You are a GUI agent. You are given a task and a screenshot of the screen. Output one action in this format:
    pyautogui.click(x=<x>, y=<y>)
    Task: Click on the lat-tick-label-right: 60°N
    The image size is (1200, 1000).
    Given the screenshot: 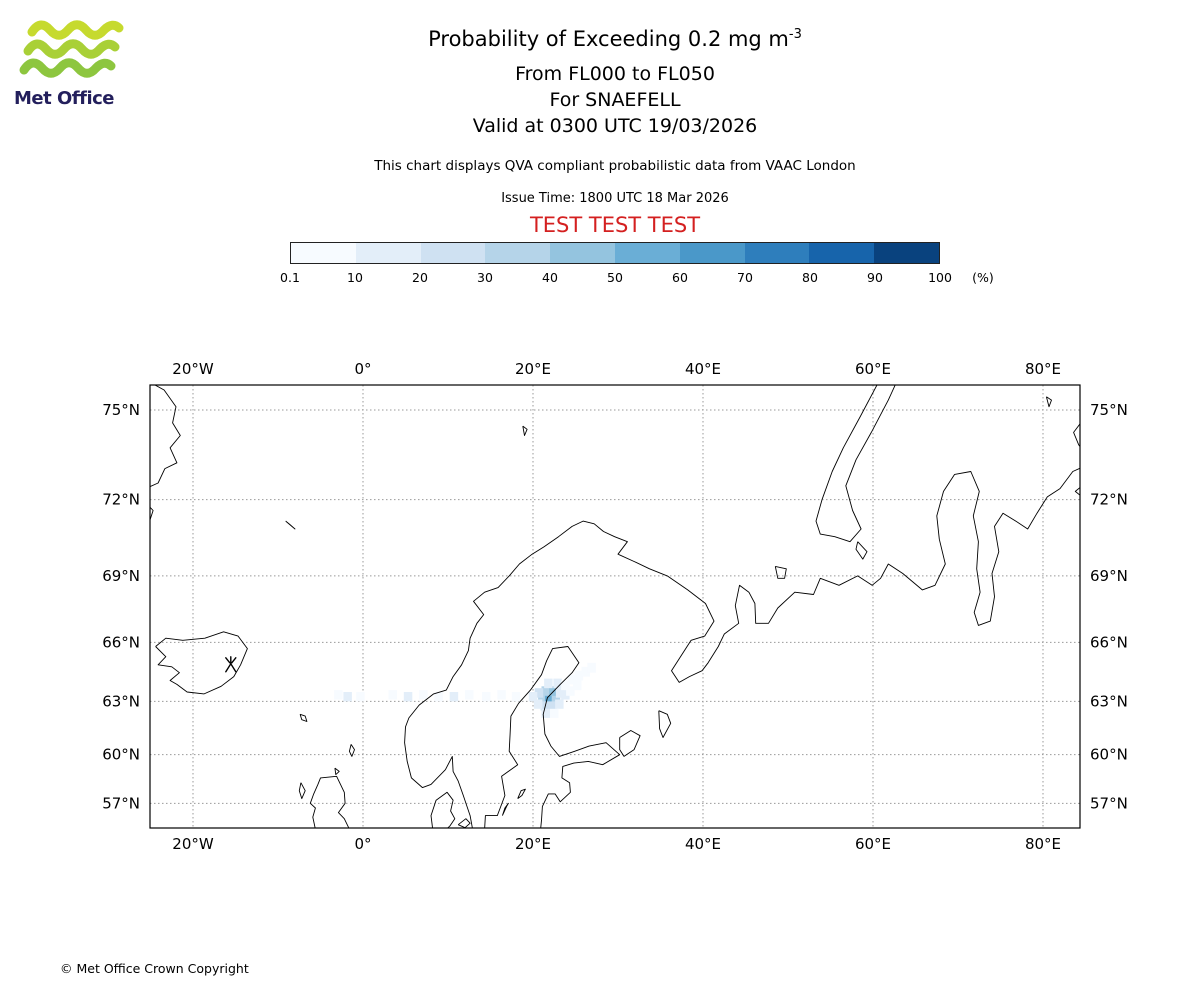 What is the action you would take?
    pyautogui.click(x=1109, y=755)
    